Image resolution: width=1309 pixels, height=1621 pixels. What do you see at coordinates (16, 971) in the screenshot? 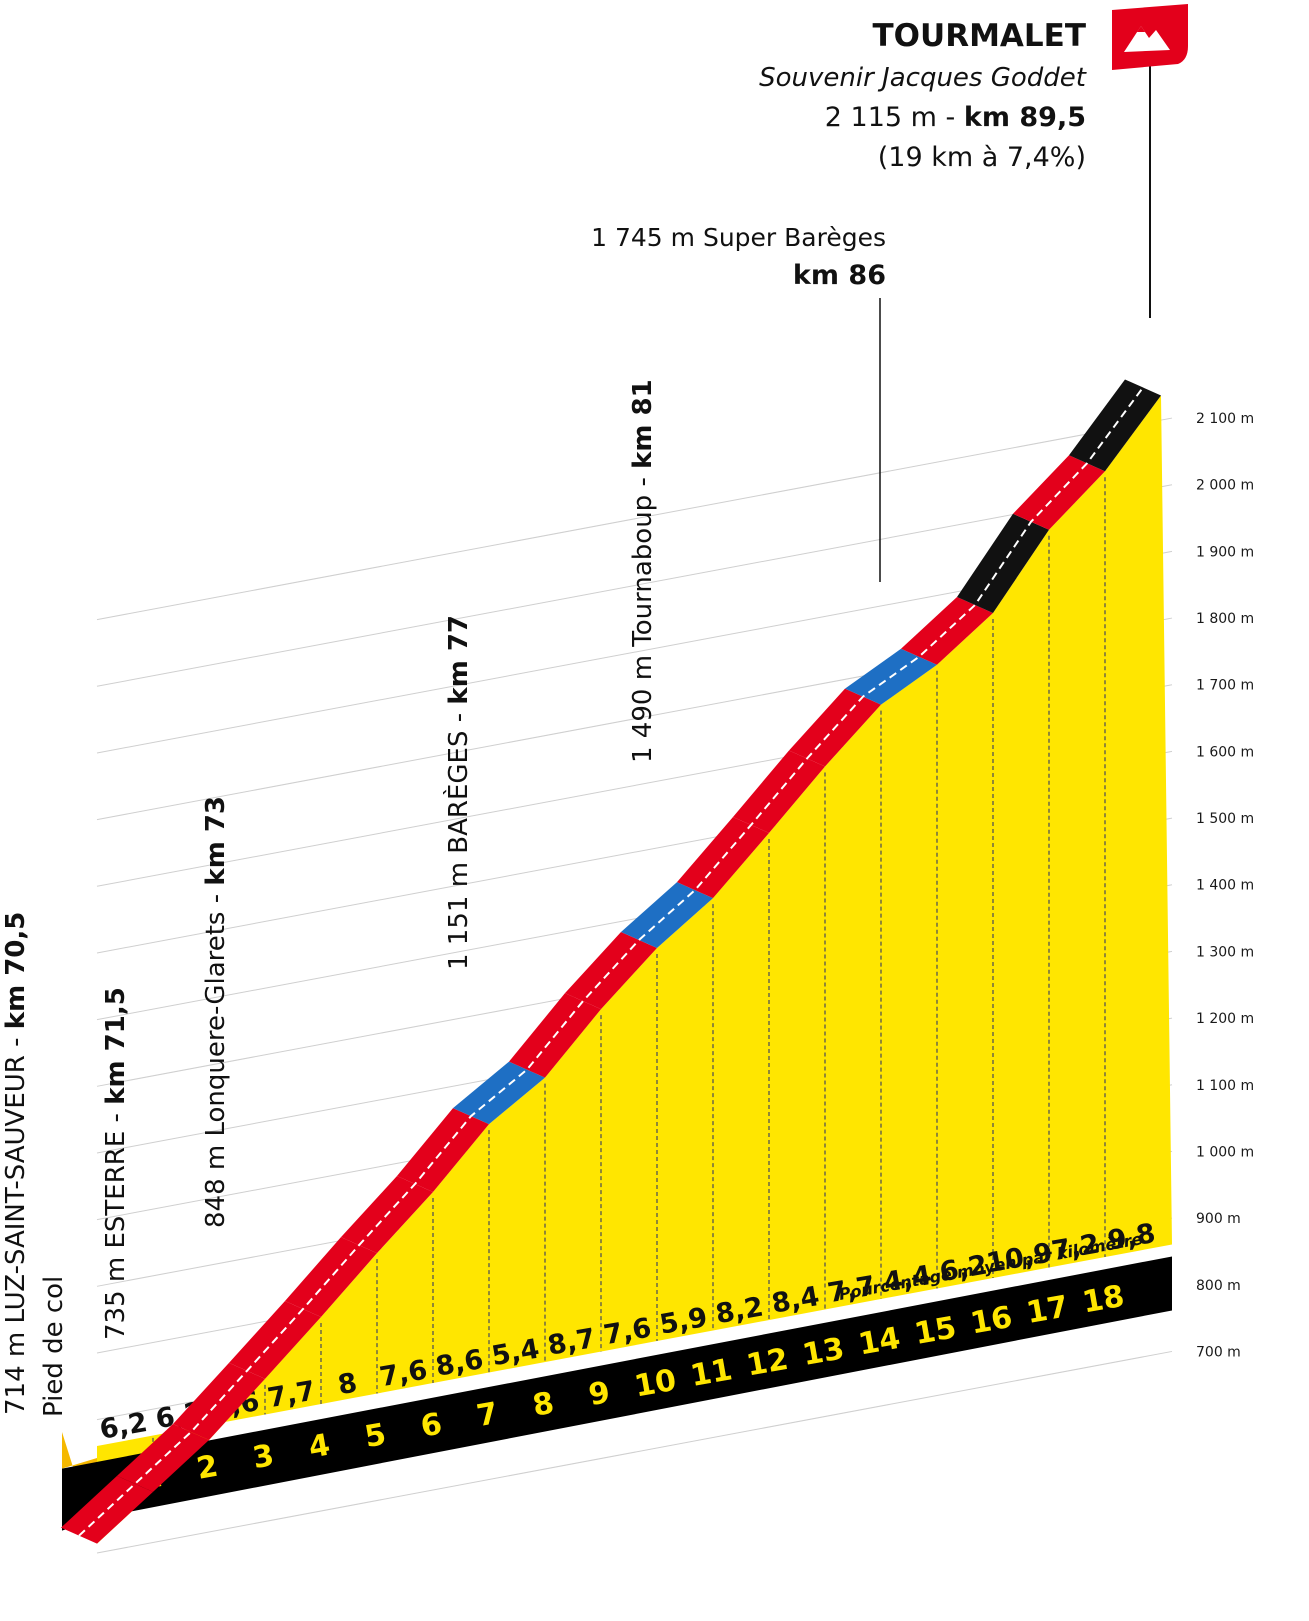
I see `waypoint-km-0: km 70,5` at bounding box center [16, 971].